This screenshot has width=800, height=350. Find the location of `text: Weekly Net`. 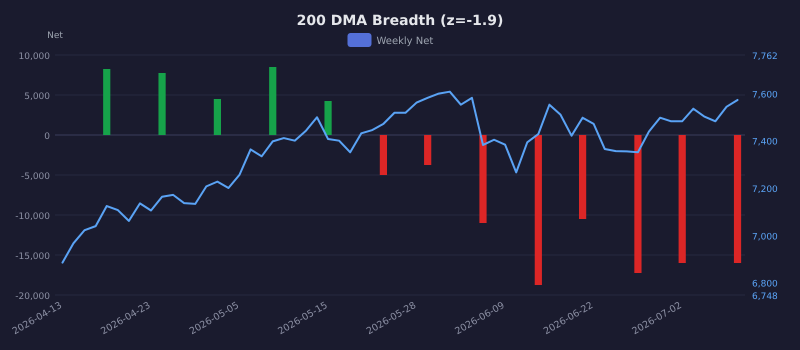

text: Weekly Net is located at coordinates (405, 41).